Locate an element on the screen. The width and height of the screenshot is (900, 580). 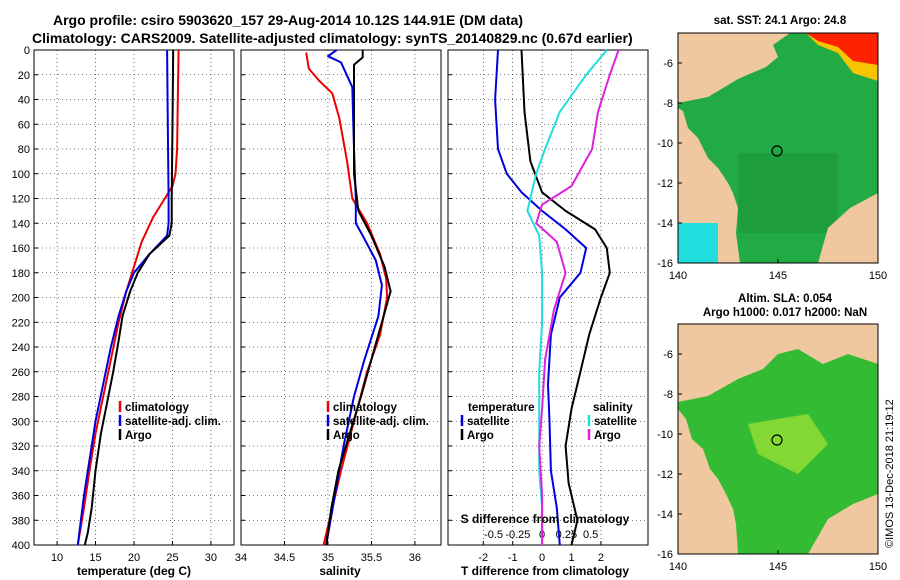
hot-sst-region is located at coordinates (842, 49).